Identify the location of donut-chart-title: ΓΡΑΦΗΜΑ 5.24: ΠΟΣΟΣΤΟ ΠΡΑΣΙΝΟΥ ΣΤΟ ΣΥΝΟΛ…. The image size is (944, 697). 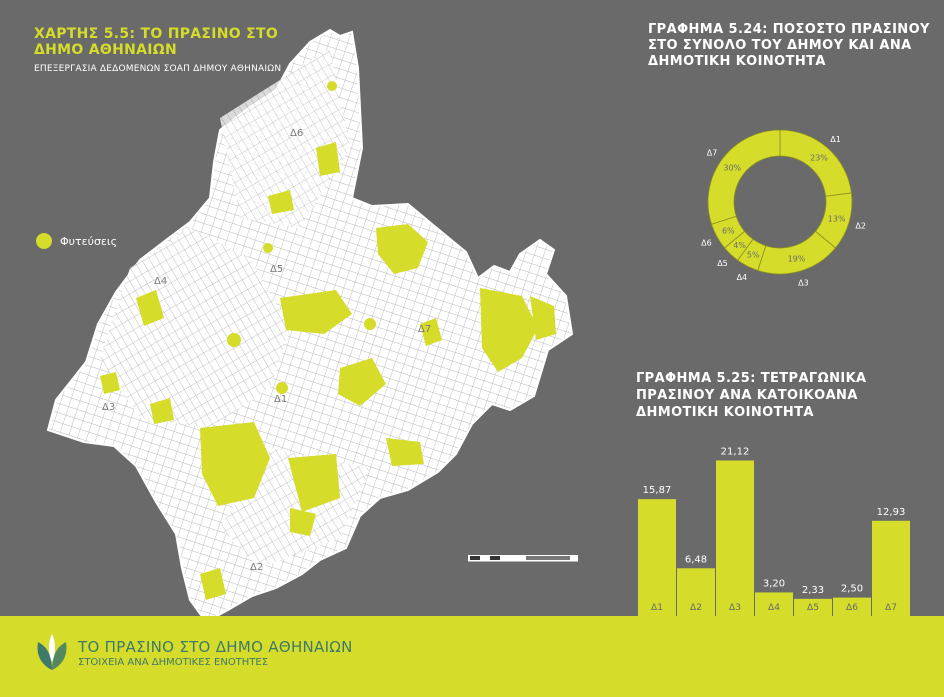
(789, 45).